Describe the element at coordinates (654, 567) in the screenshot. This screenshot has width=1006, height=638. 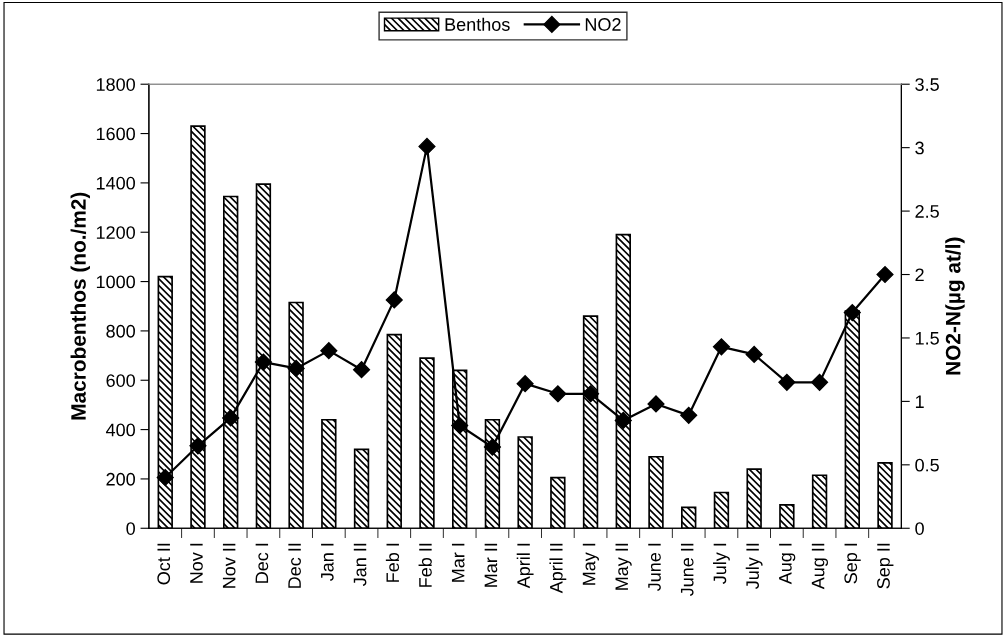
I see `x-tick-label: June I` at that location.